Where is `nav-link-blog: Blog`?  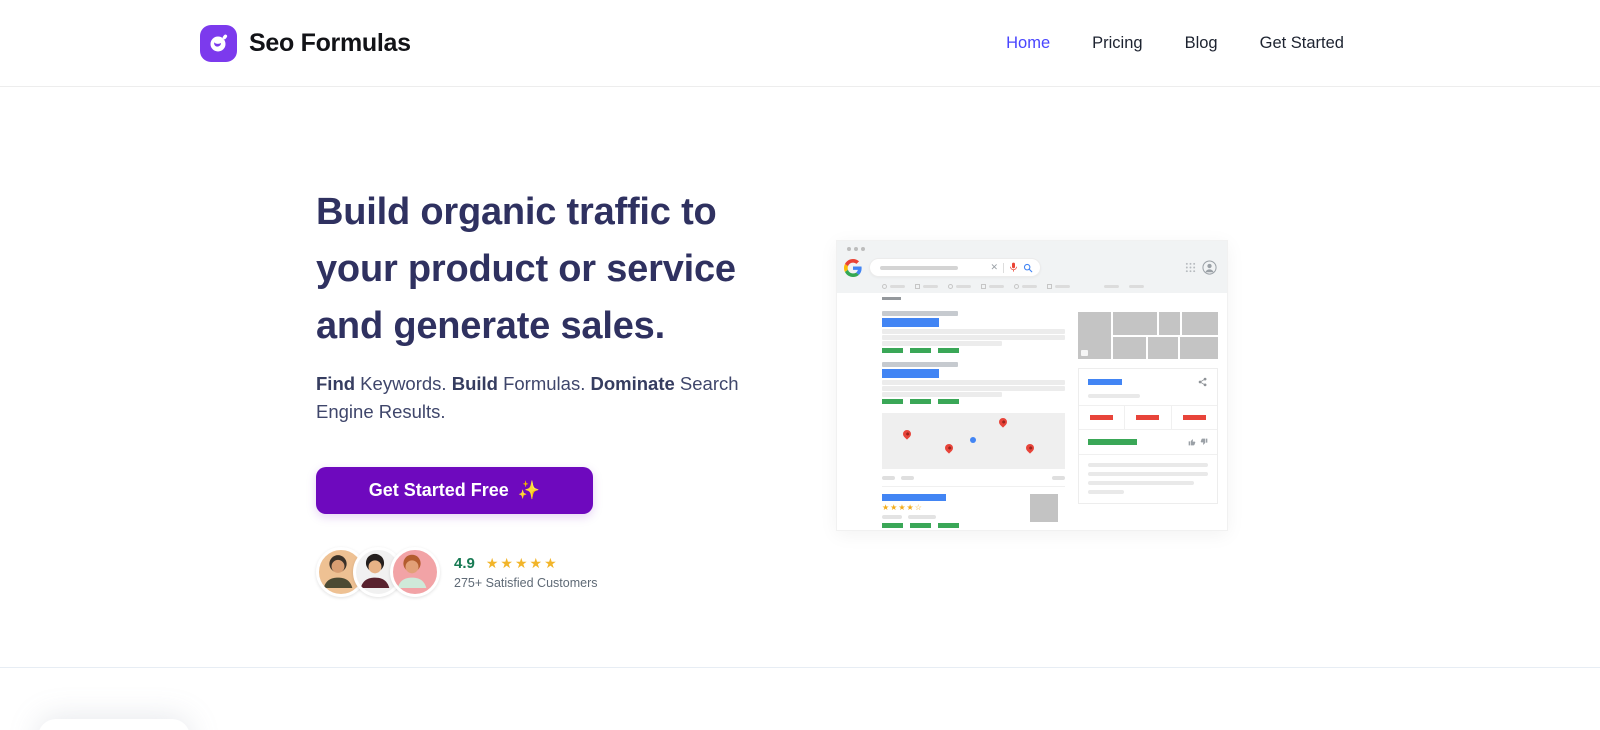 nav-link-blog: Blog is located at coordinates (1201, 42).